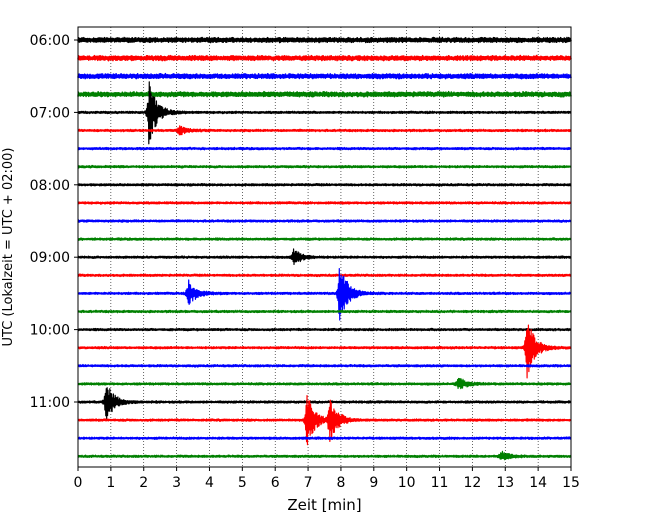 The image size is (650, 520). Describe the element at coordinates (50, 331) in the screenshot. I see `y-tick-label: 10:00` at that location.